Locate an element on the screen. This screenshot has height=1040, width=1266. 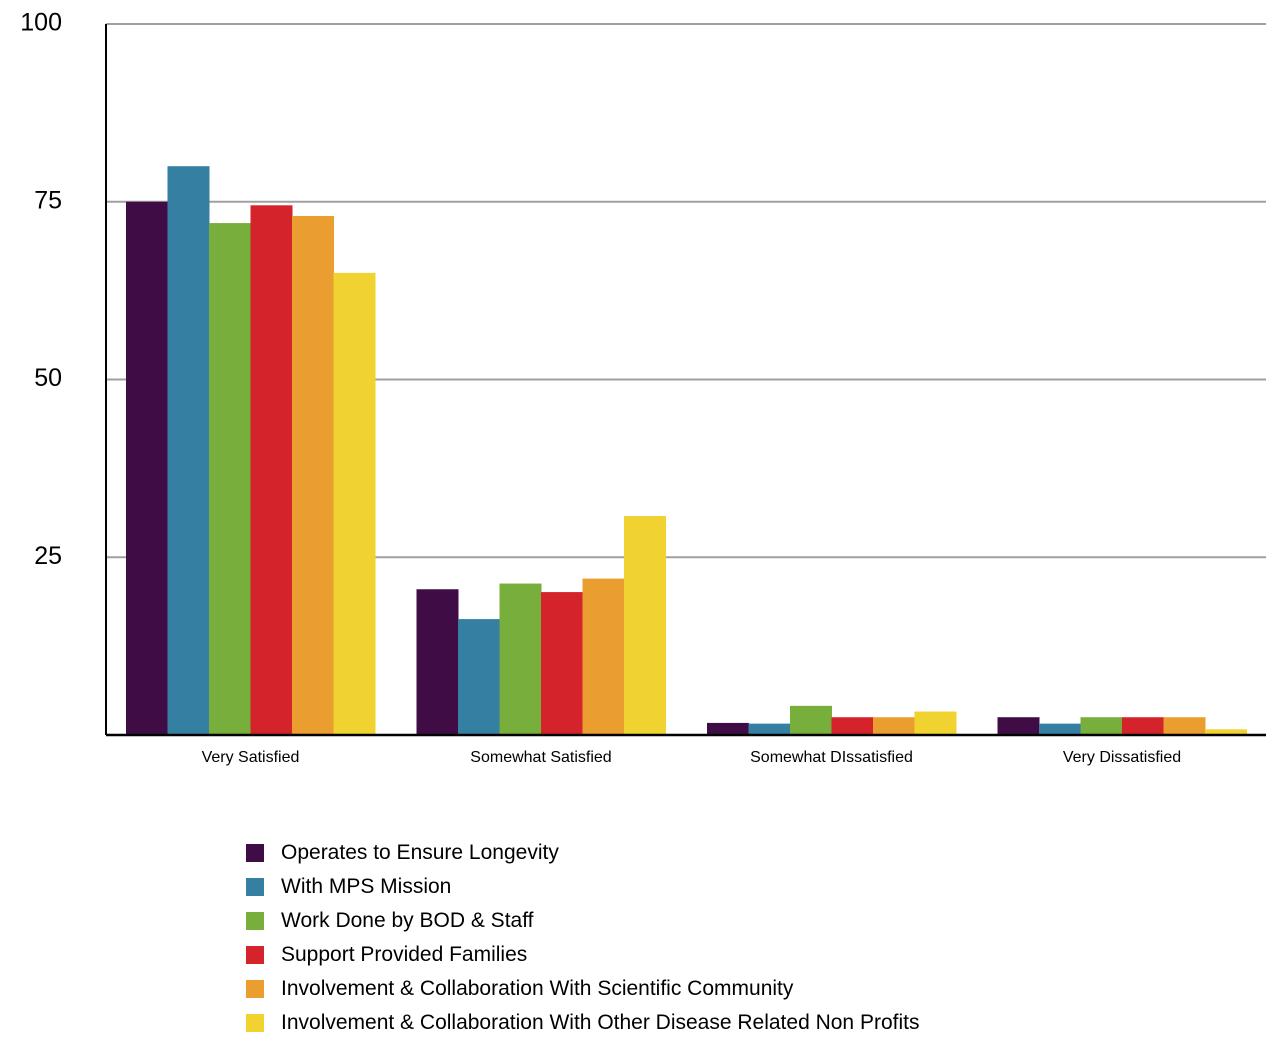
x-tick-label: Very Dissatisfied is located at coordinates (1122, 757).